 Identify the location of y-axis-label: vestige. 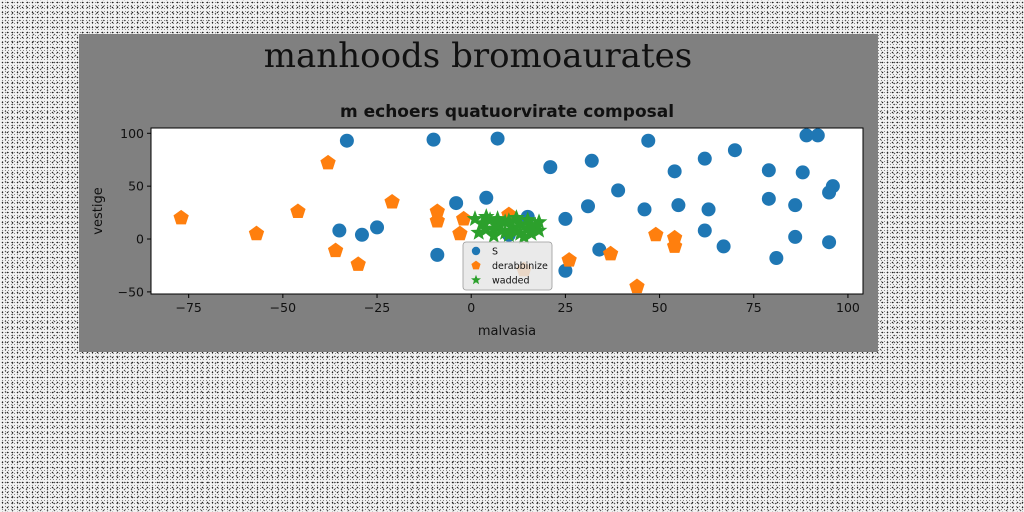
(98, 210).